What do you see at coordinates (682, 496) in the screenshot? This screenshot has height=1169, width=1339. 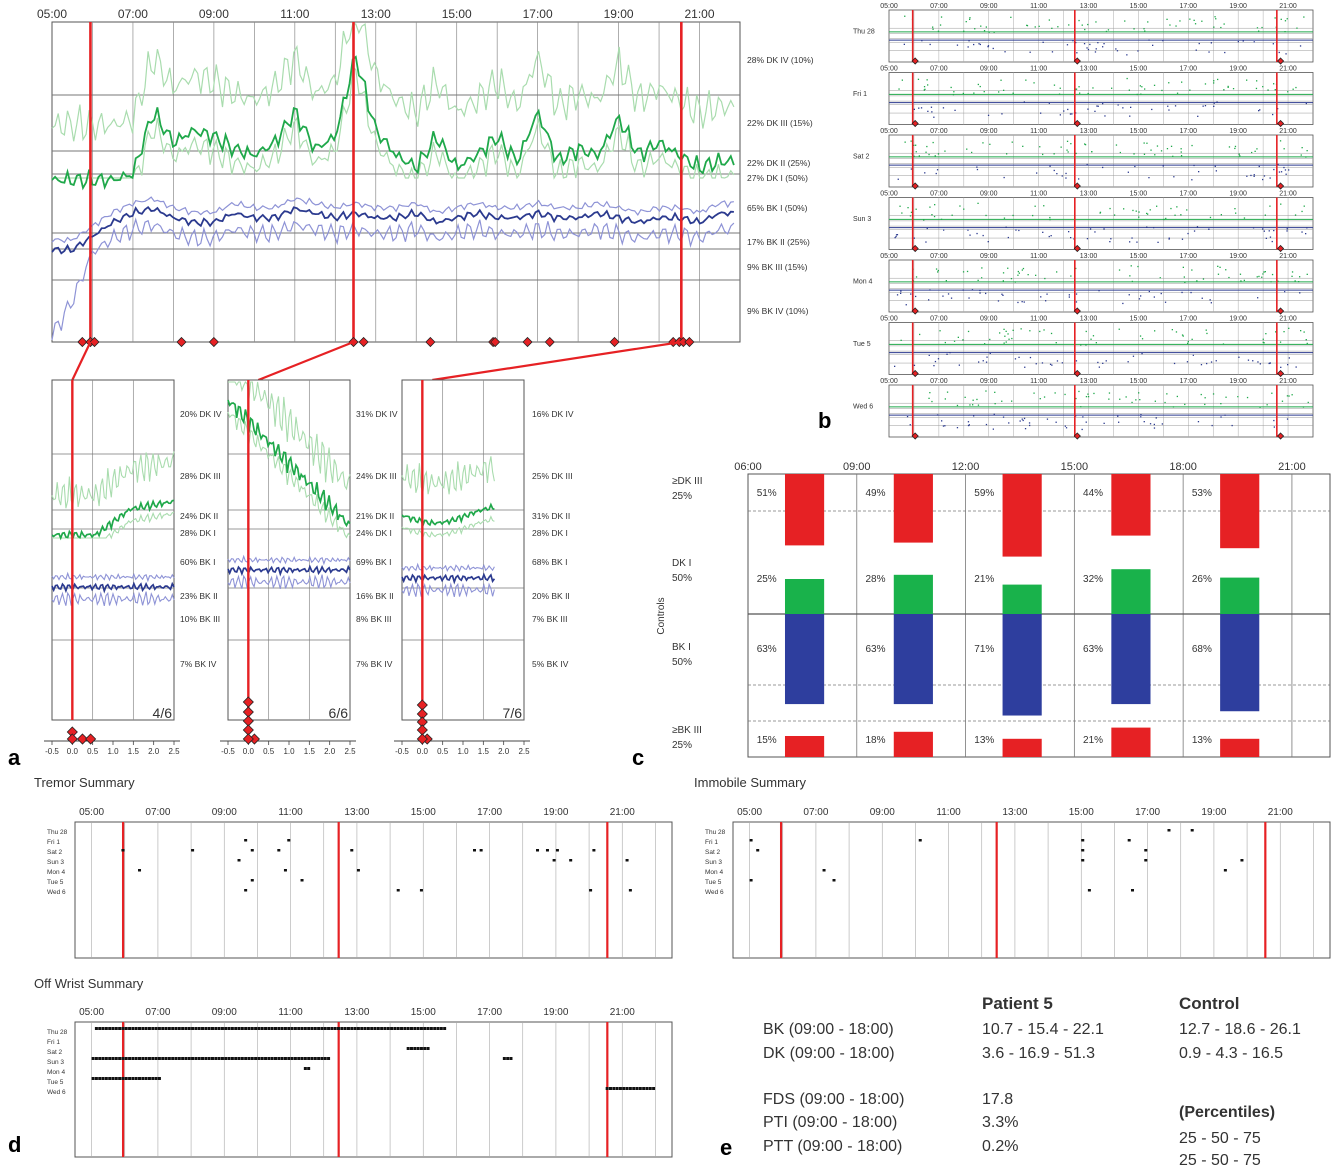 I see `panel-c-row-label: 25%` at bounding box center [682, 496].